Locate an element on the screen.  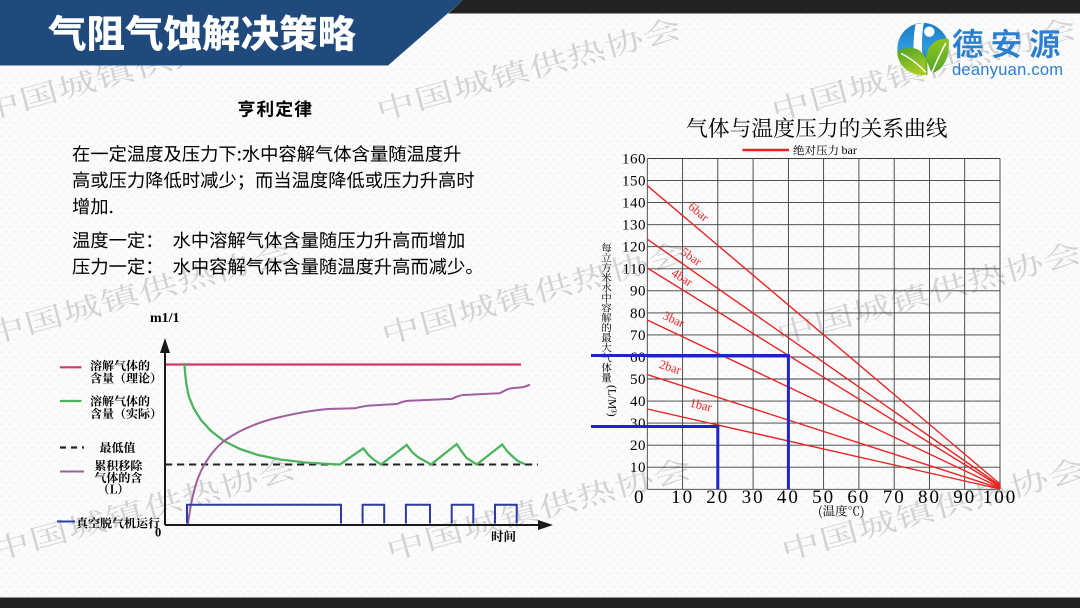
svg-text: (L/M³) is located at coordinates (612, 401).